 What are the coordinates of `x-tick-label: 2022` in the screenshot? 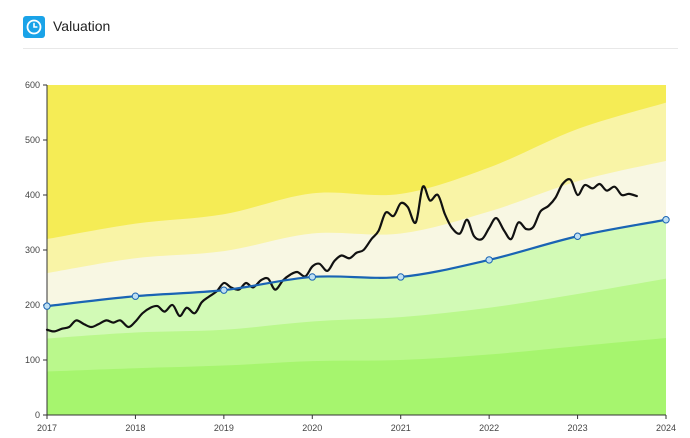 It's located at (489, 428).